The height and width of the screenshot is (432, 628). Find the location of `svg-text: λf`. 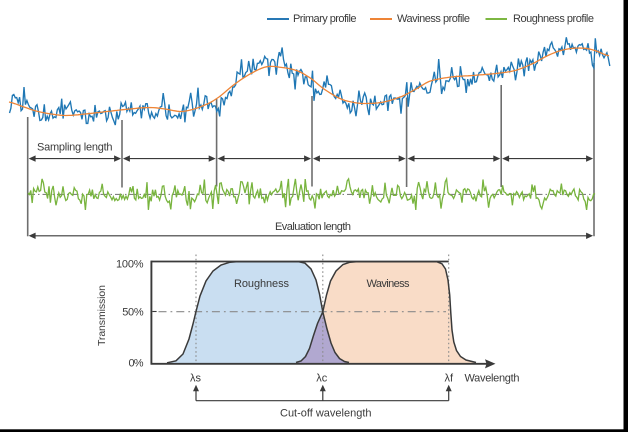

svg-text: λf is located at coordinates (450, 379).